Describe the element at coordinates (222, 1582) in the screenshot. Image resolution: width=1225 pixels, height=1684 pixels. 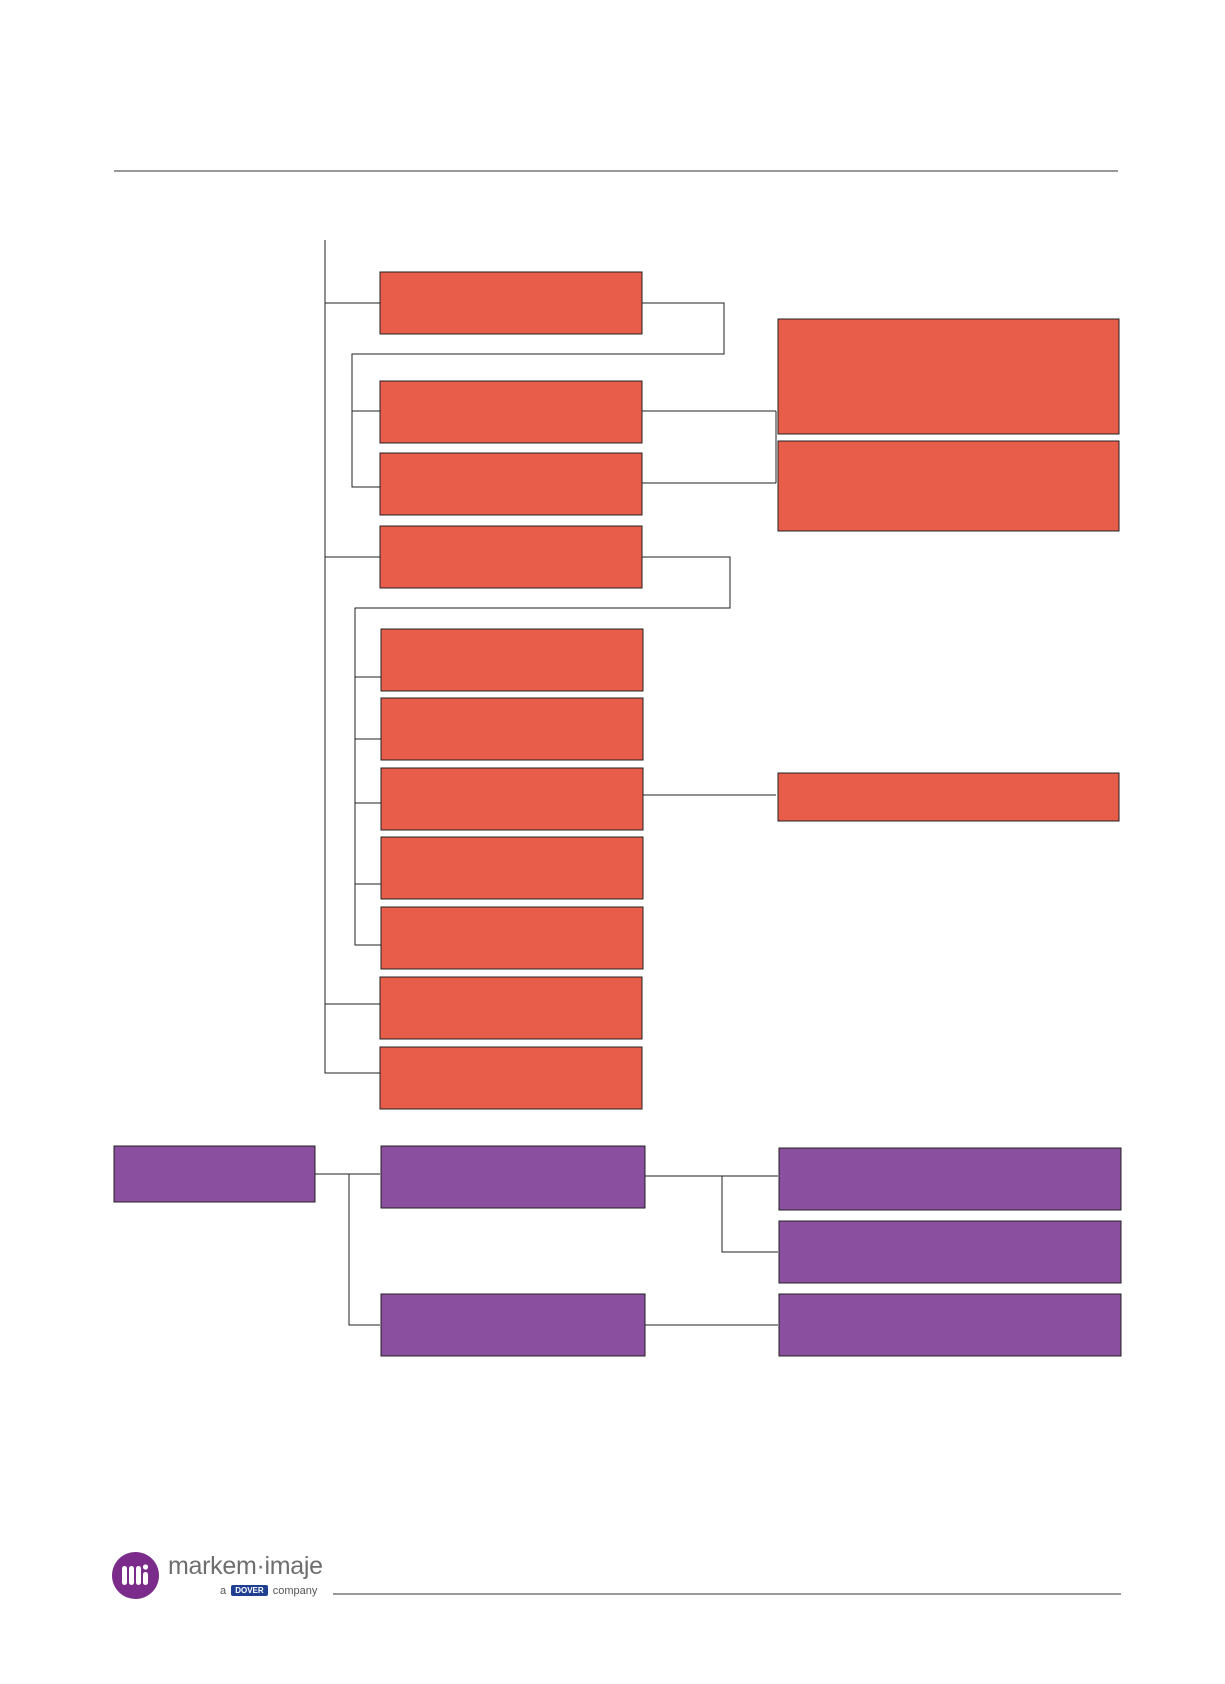
I see `markem-imaje-logo: markem·imaje a DOVER company` at that location.